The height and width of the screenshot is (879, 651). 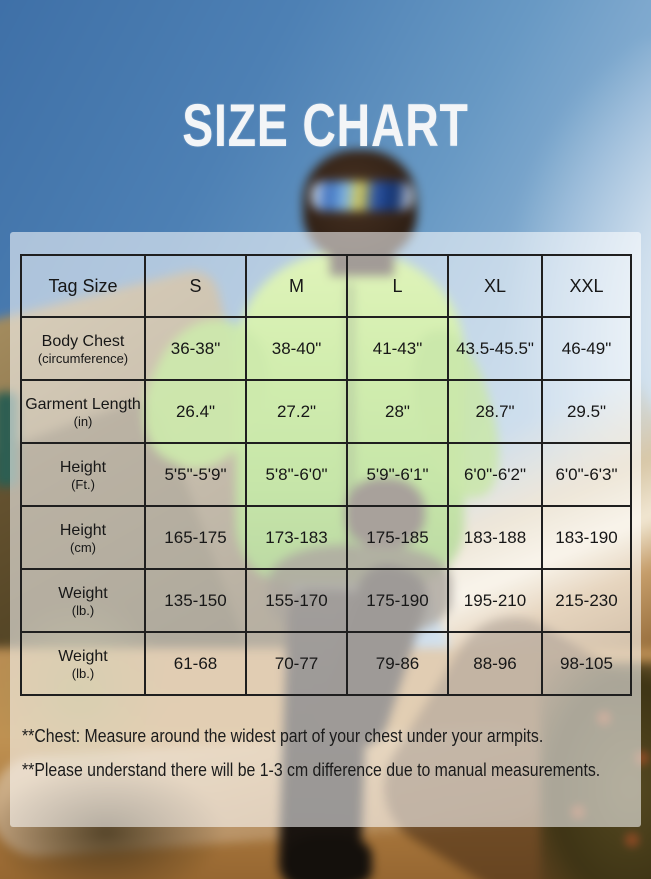 What do you see at coordinates (586, 663) in the screenshot?
I see `size-value-cell: 98-105` at bounding box center [586, 663].